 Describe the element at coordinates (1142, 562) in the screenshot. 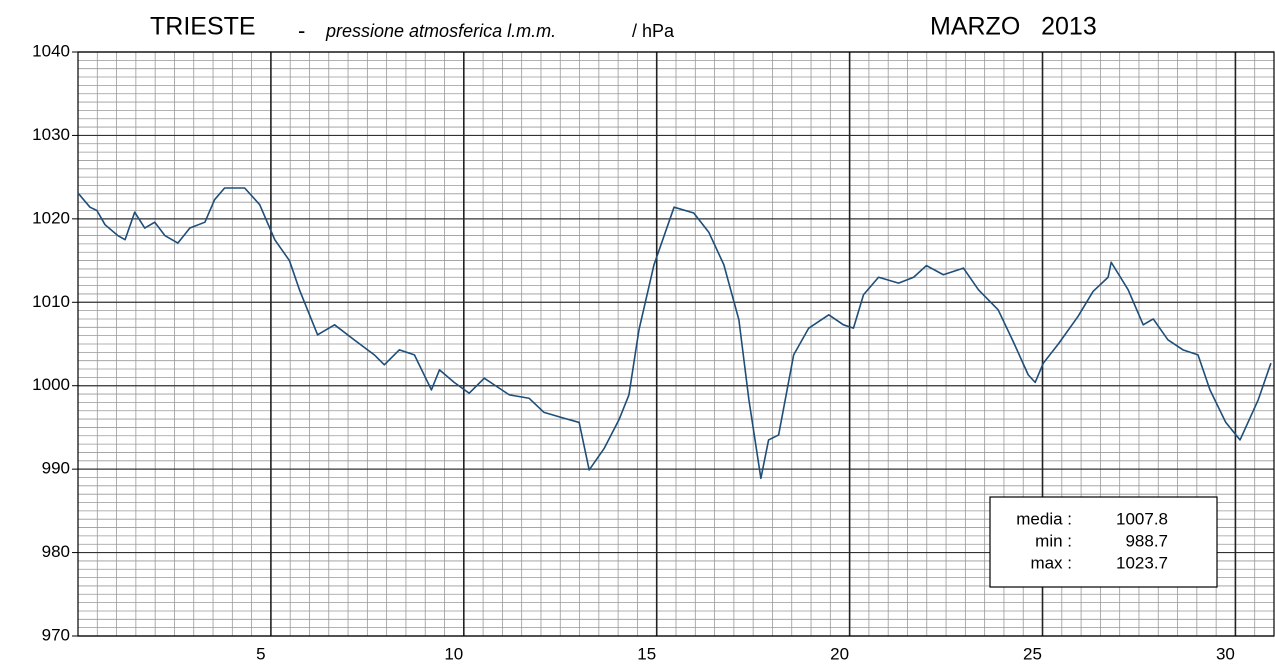

I see `stat-value: 1023.7` at that location.